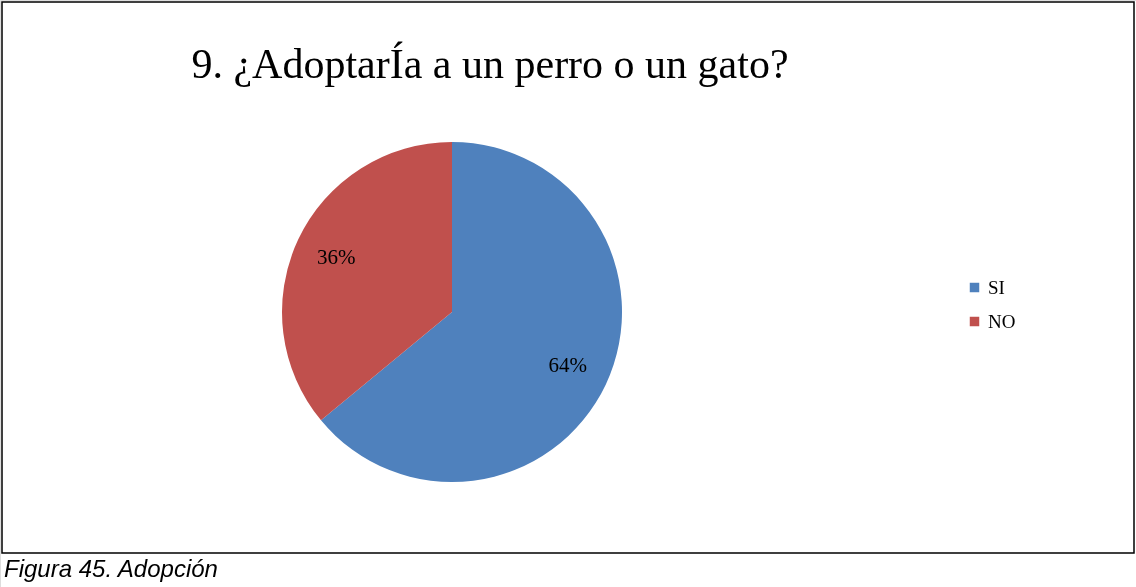 The width and height of the screenshot is (1136, 587). Describe the element at coordinates (568, 365) in the screenshot. I see `data-label: 64%` at that location.